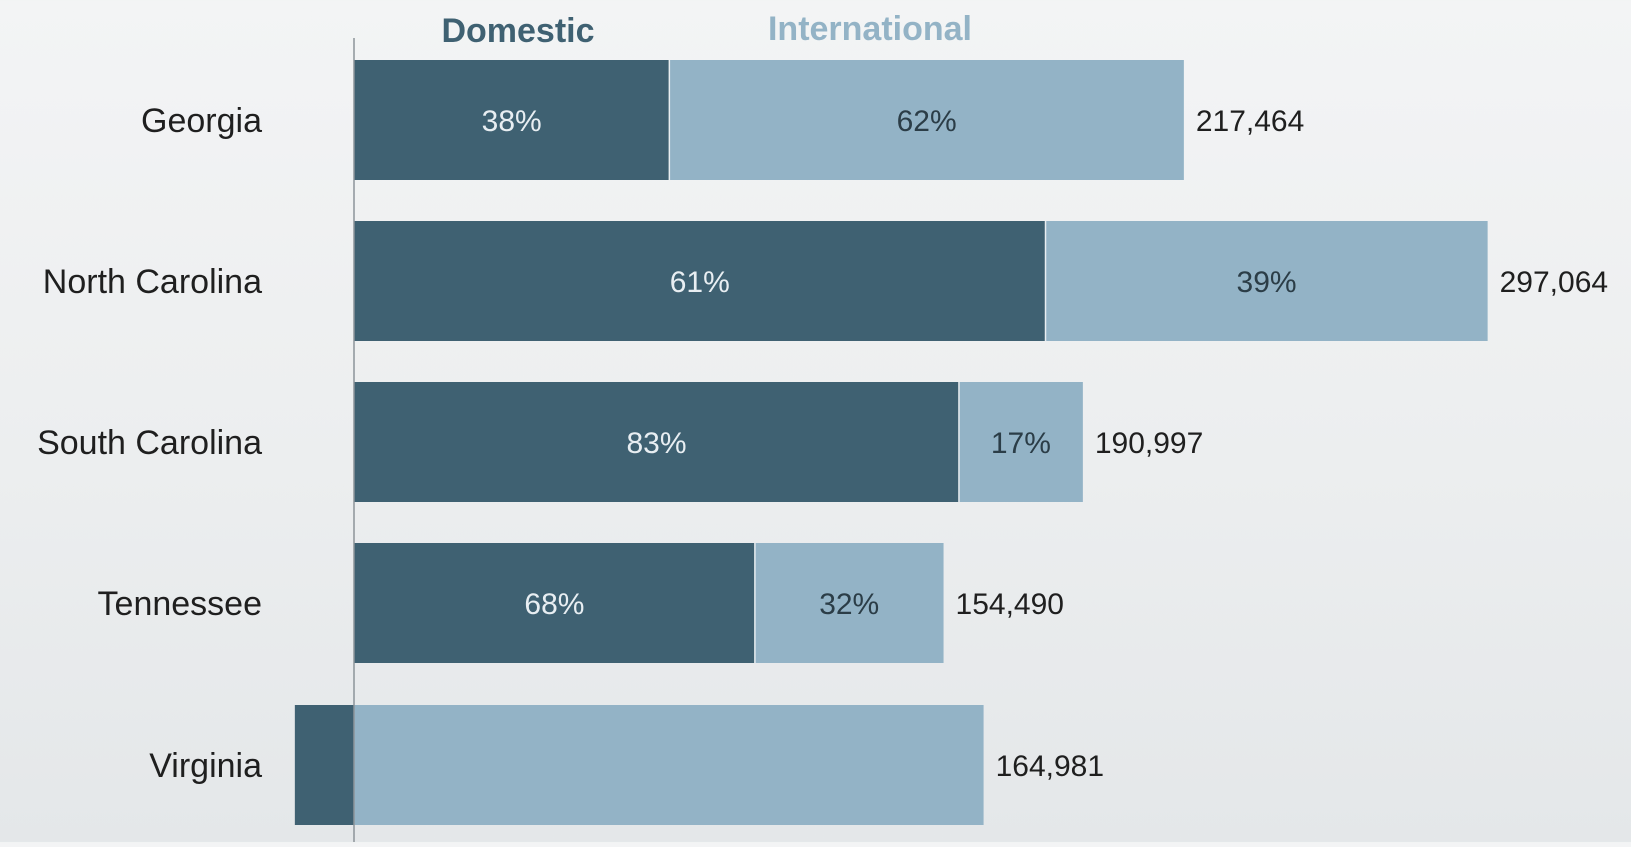 The image size is (1631, 847). I want to click on data-label-international: 62%, so click(927, 121).